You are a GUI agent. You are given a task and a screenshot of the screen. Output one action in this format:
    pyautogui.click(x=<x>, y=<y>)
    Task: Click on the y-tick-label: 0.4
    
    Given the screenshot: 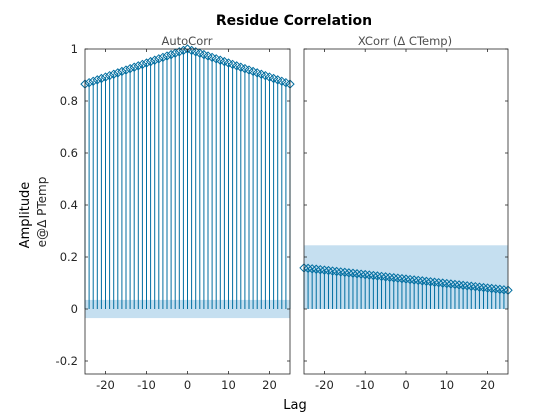 What is the action you would take?
    pyautogui.click(x=69, y=205)
    